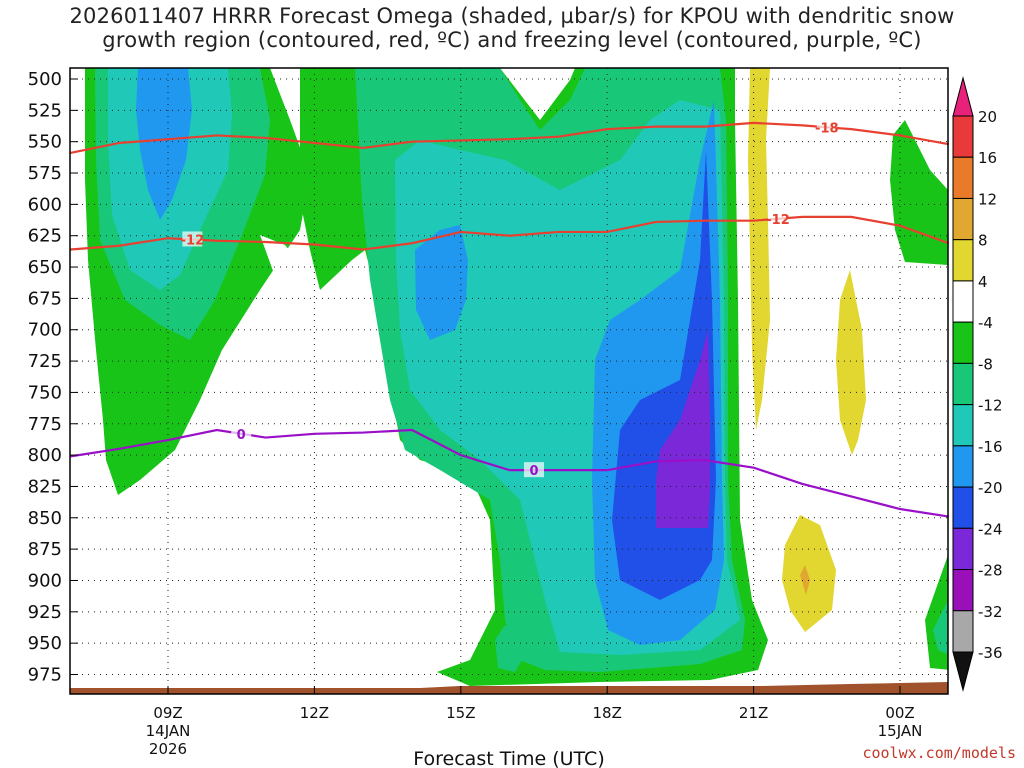 Image resolution: width=1024 pixels, height=768 pixels. Describe the element at coordinates (168, 749) in the screenshot. I see `x-tick-year: 2026` at that location.